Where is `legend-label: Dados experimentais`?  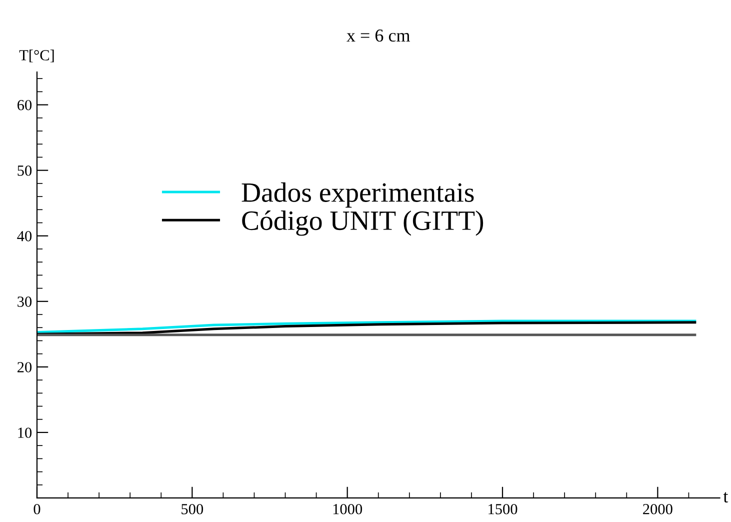
legend-label: Dados experimentais is located at coordinates (358, 195).